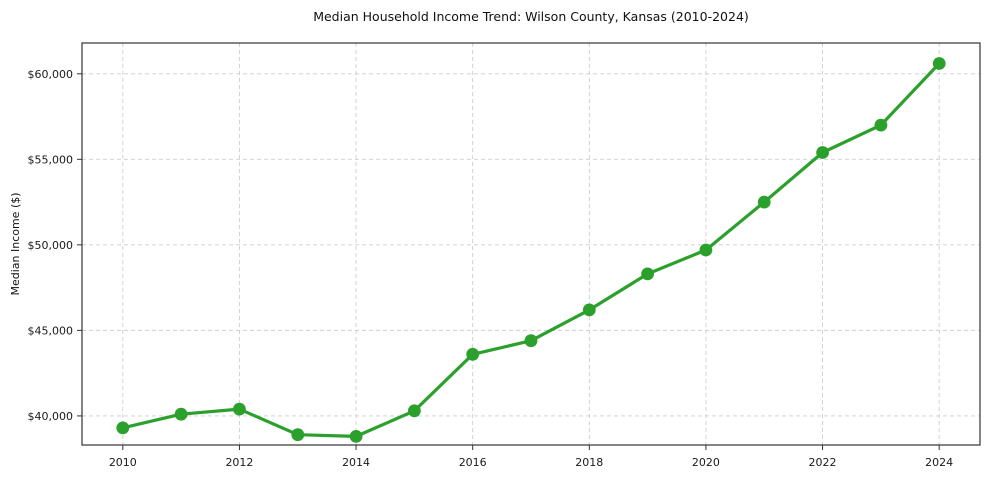  What do you see at coordinates (239, 462) in the screenshot?
I see `x-tick-label: 2012` at bounding box center [239, 462].